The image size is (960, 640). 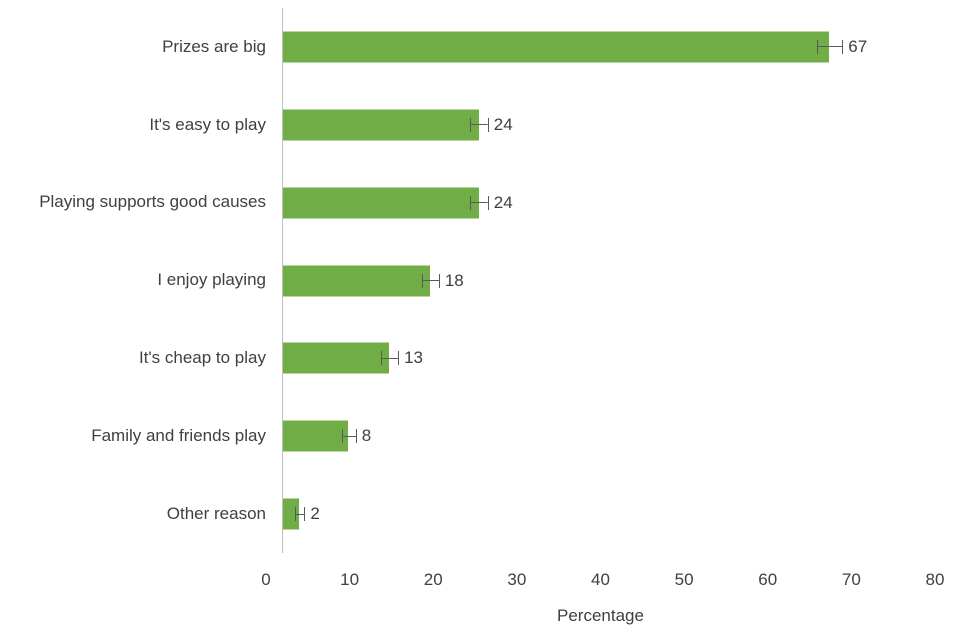 I want to click on bar-track: 18, so click(x=608, y=280).